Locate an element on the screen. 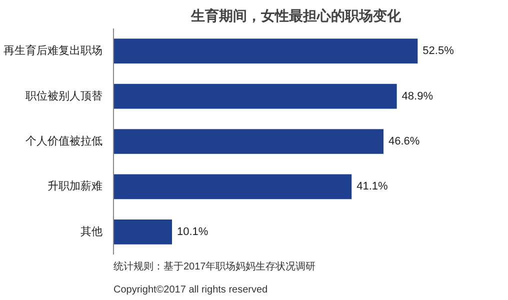 The height and width of the screenshot is (300, 508). text: 统计规则：基于2017年职场妈妈生存状况调研 is located at coordinates (215, 266).